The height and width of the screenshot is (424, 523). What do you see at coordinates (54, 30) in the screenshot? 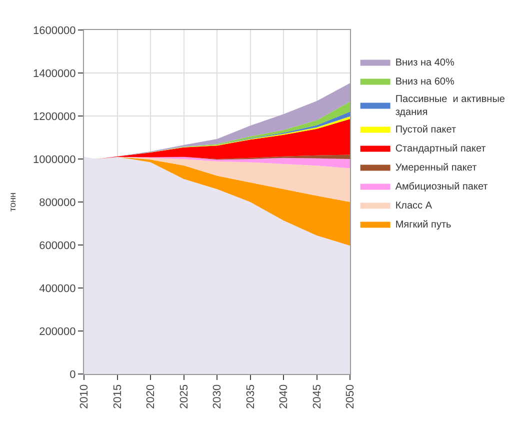
I see `y-tick-label: 1600000` at bounding box center [54, 30].